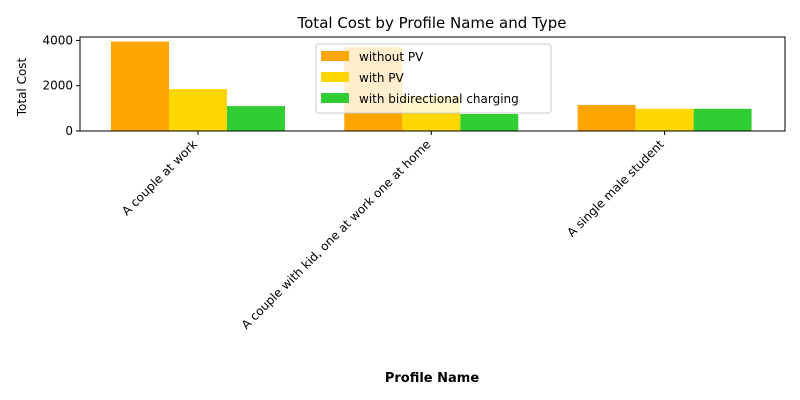 The image size is (800, 400). What do you see at coordinates (57, 40) in the screenshot?
I see `y-tick-label-3: 4000` at bounding box center [57, 40].